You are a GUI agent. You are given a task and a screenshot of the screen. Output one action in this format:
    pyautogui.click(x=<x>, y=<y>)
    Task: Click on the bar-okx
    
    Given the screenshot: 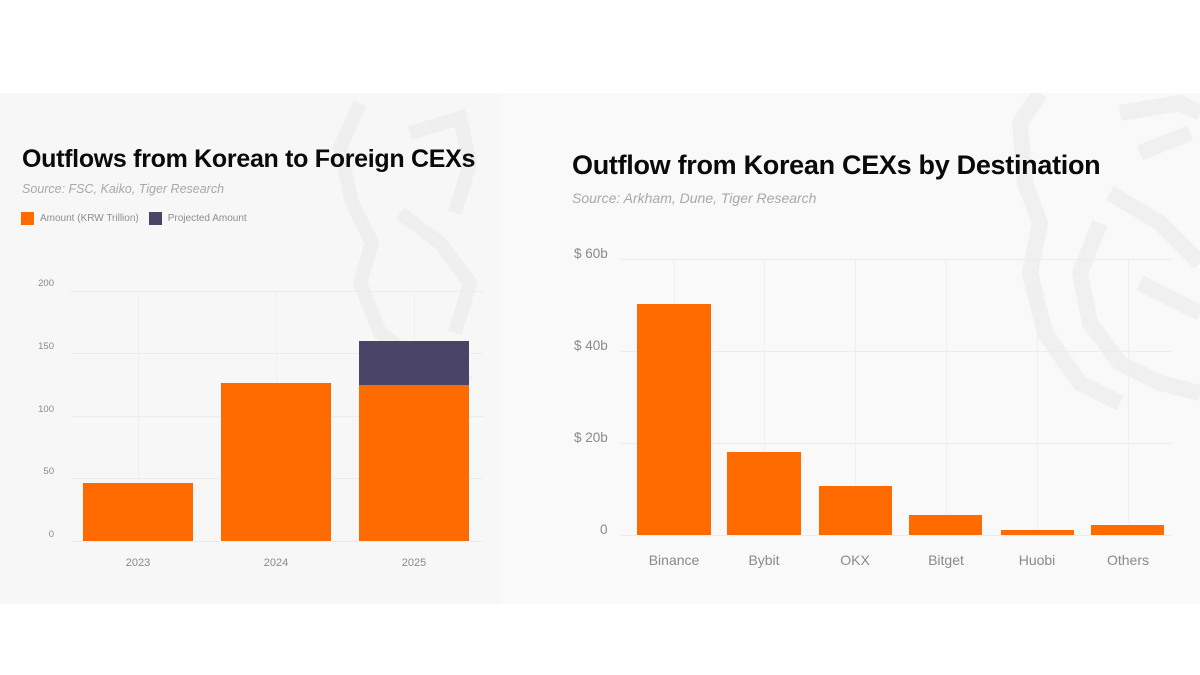 What is the action you would take?
    pyautogui.click(x=855, y=510)
    